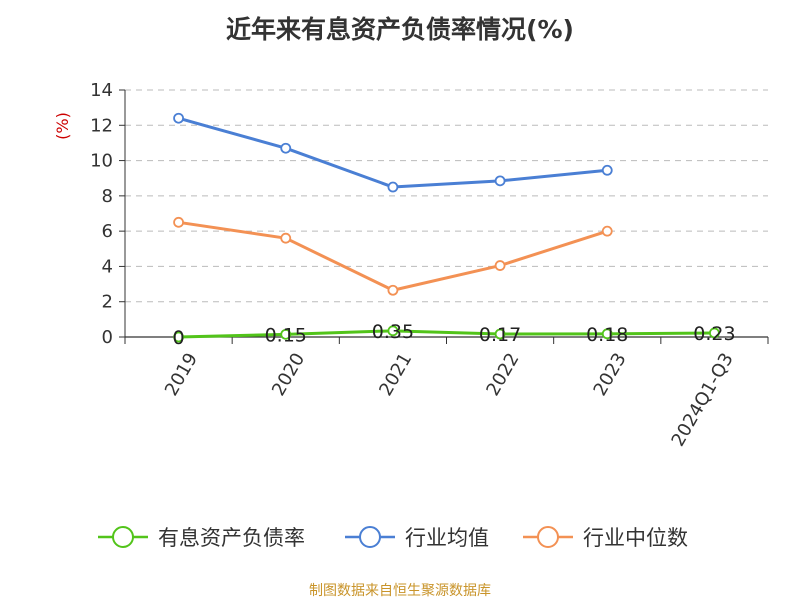 This screenshot has width=800, height=600. I want to click on data-label: 0.23, so click(714, 334).